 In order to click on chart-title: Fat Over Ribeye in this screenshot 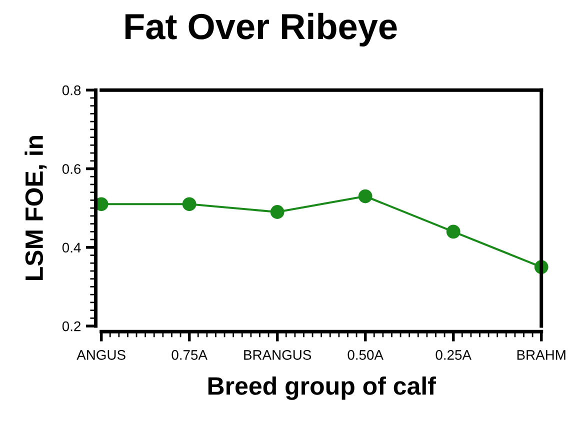, I will do `click(261, 29)`.